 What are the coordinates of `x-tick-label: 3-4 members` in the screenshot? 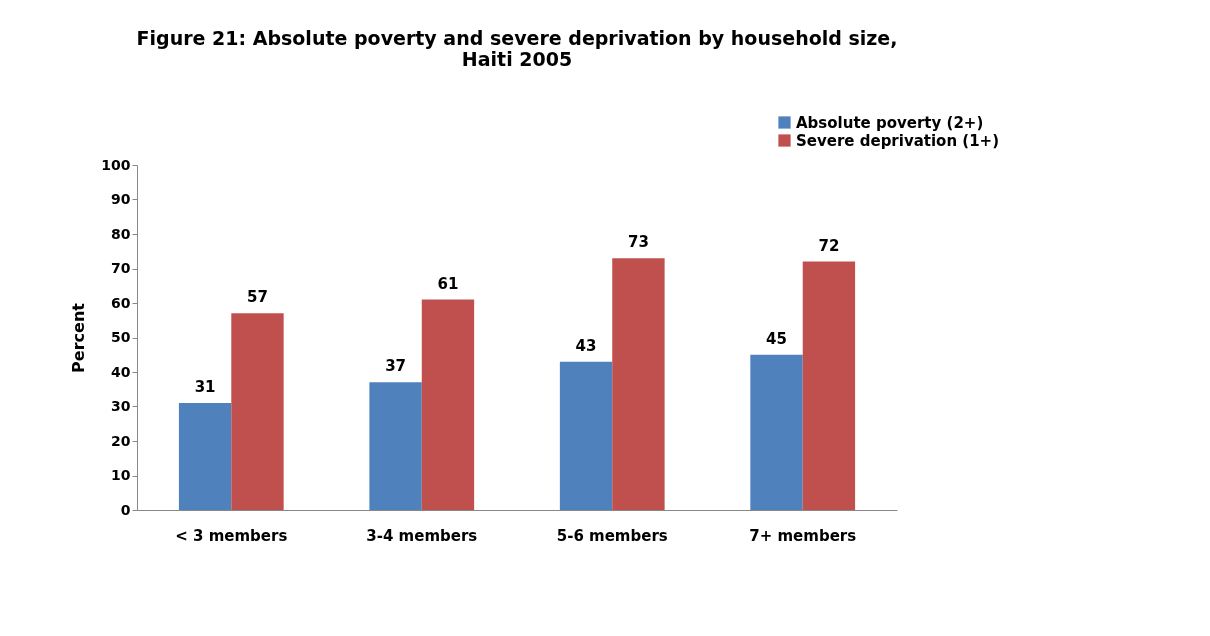 It's located at (422, 535).